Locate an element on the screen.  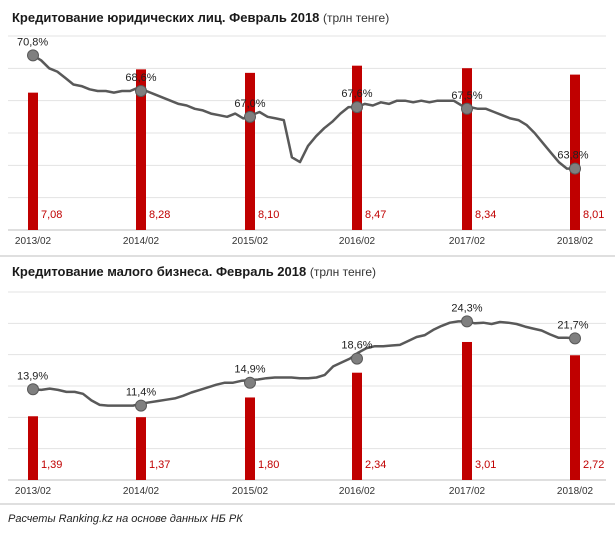
share-label-2015/02: 14,9% is located at coordinates (249, 370).